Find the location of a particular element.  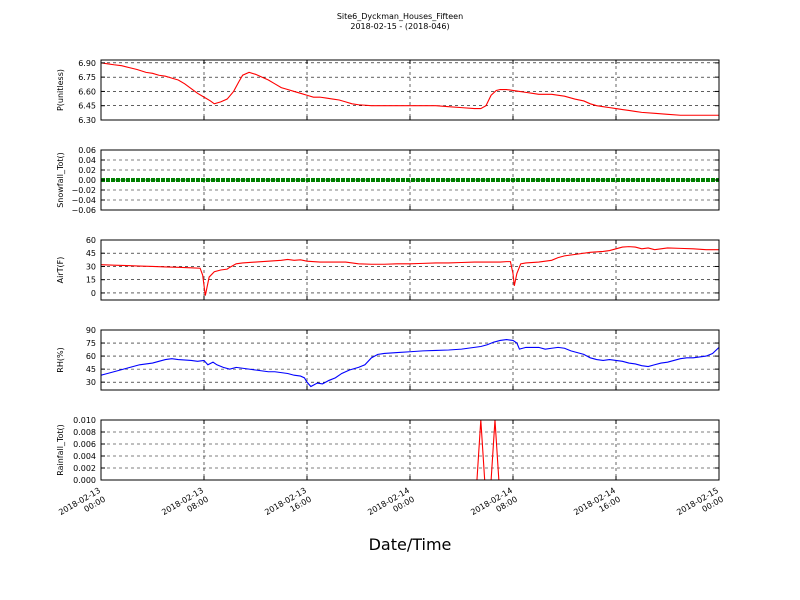

y-axis-label-1: Snowfall_Tot() is located at coordinates (60, 180).